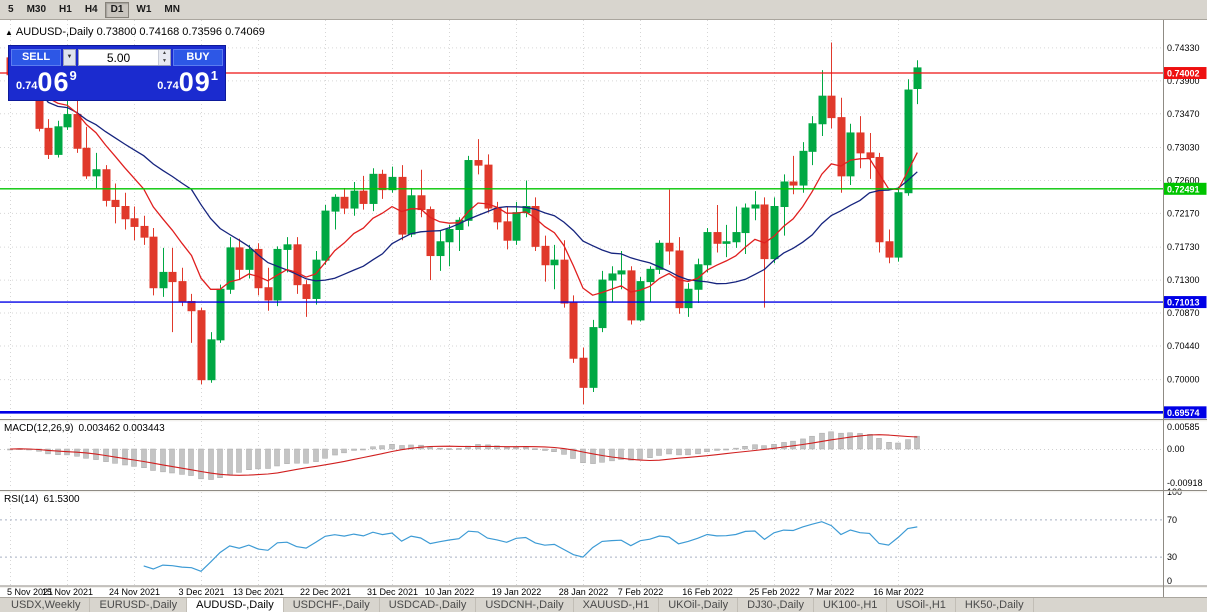  What do you see at coordinates (11, 10) in the screenshot?
I see `timeframe-button-5: 5` at bounding box center [11, 10].